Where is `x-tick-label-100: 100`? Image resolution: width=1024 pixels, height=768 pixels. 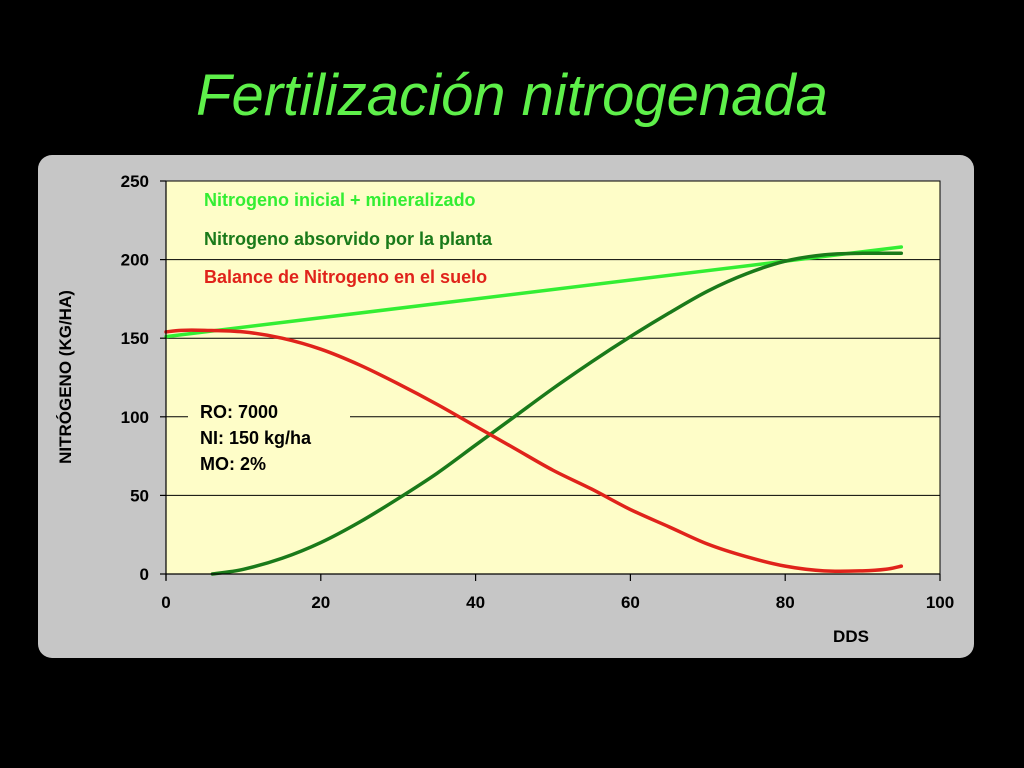 x-tick-label-100: 100 is located at coordinates (940, 602).